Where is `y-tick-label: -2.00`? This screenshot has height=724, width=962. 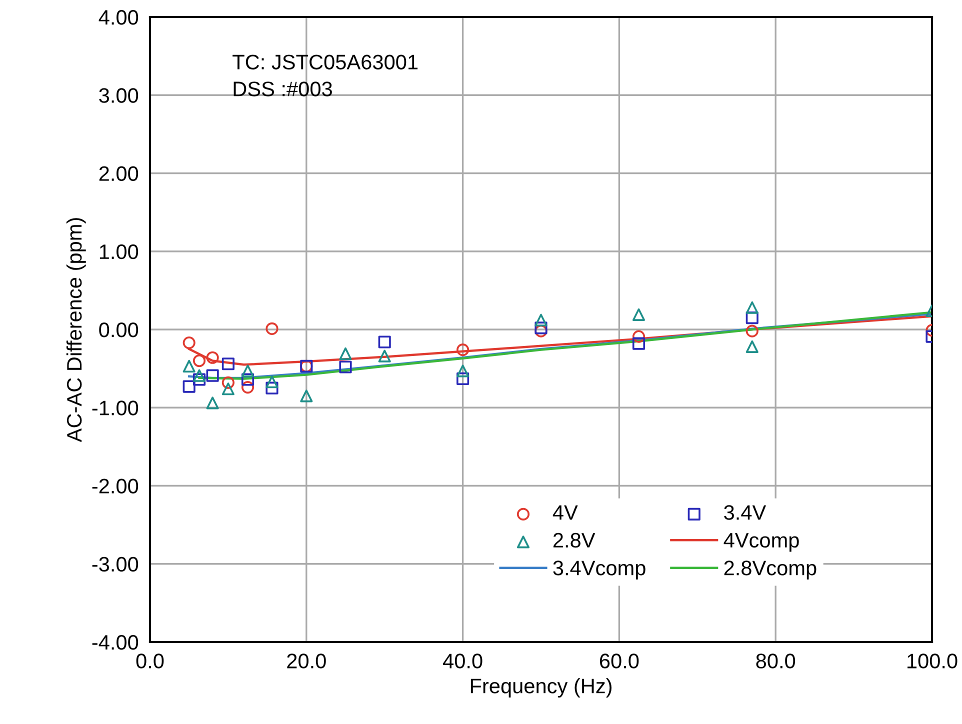 y-tick-label: -2.00 is located at coordinates (115, 486).